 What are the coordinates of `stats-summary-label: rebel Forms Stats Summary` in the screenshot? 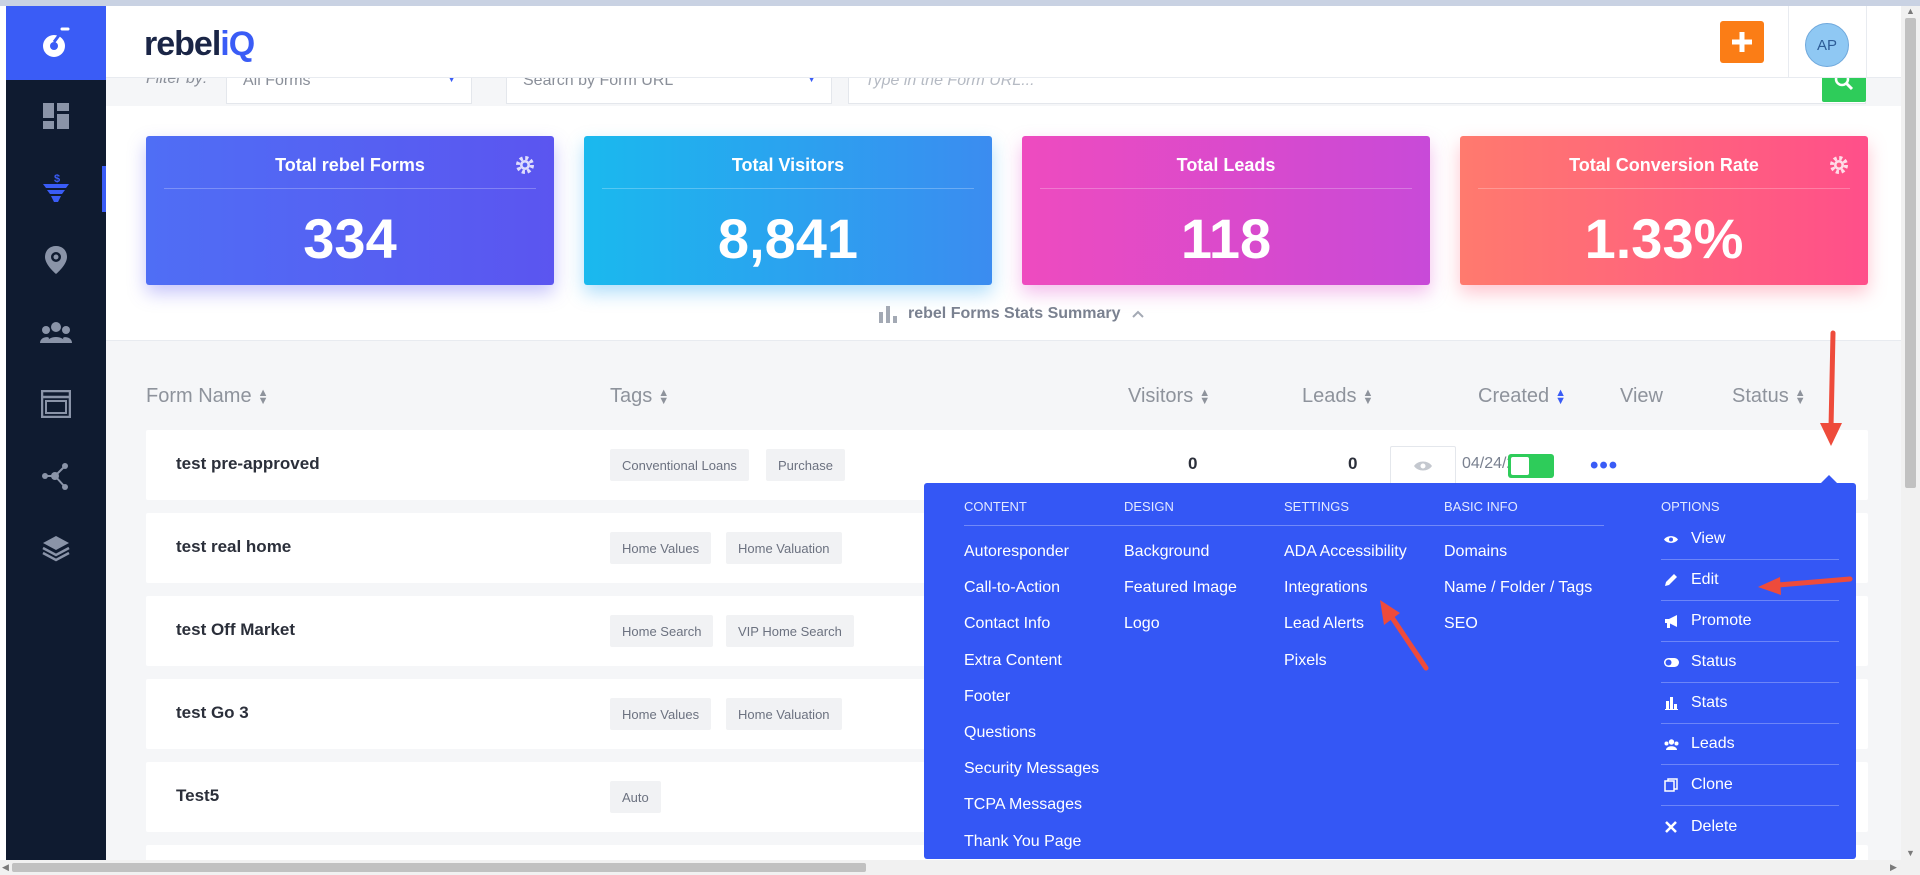 It's located at (1014, 313).